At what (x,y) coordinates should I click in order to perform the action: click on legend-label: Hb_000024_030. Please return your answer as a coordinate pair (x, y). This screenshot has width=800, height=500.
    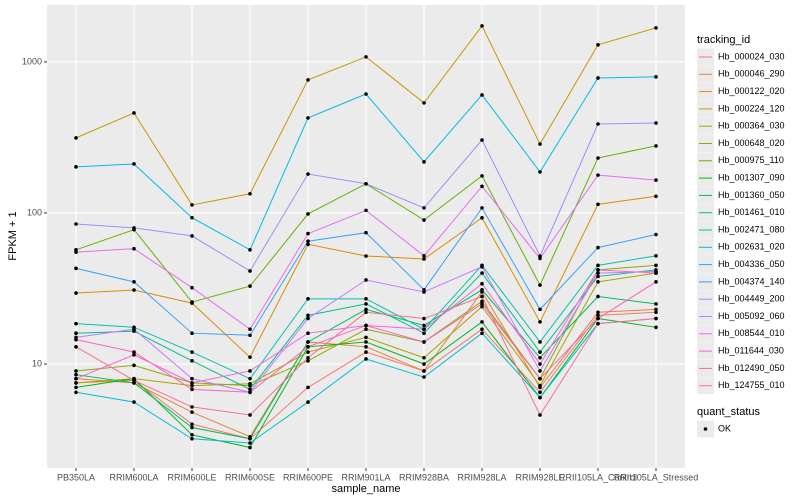
    Looking at the image, I should click on (751, 56).